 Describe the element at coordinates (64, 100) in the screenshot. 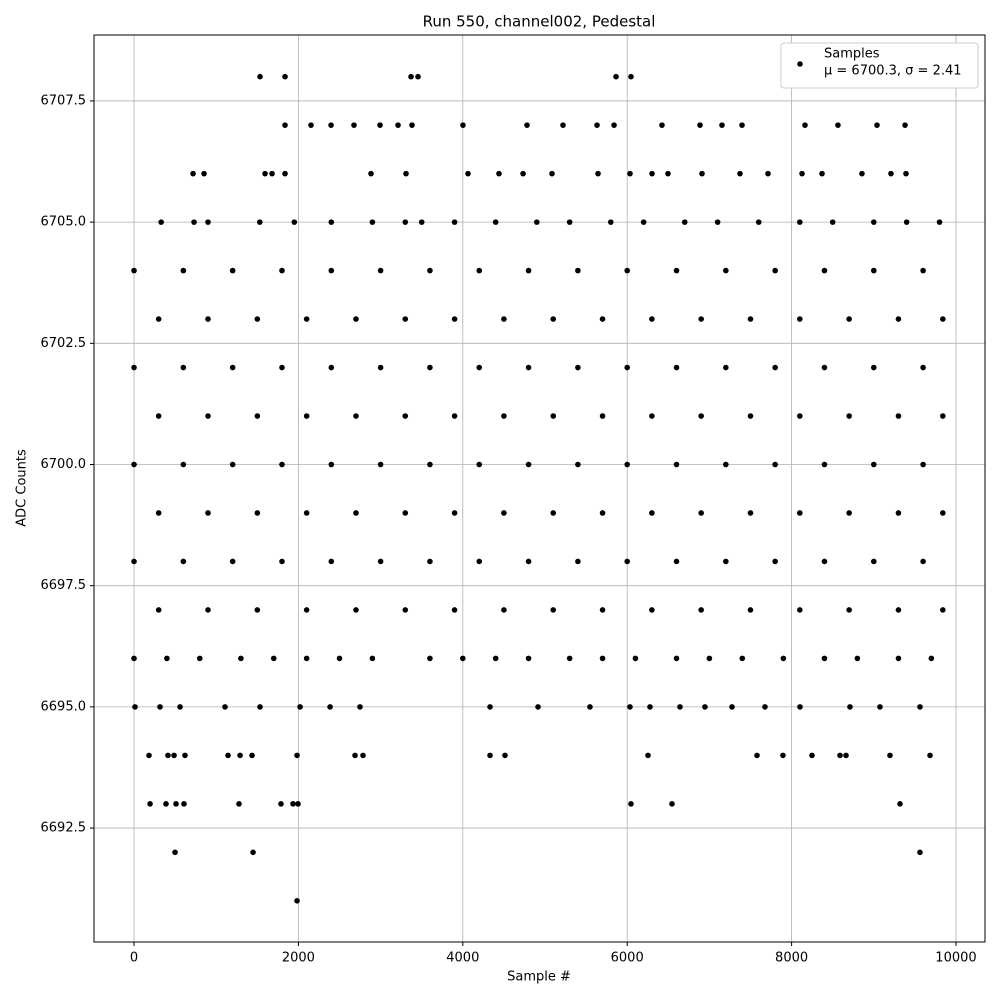

I see `y-tick-label: 6707.5` at that location.